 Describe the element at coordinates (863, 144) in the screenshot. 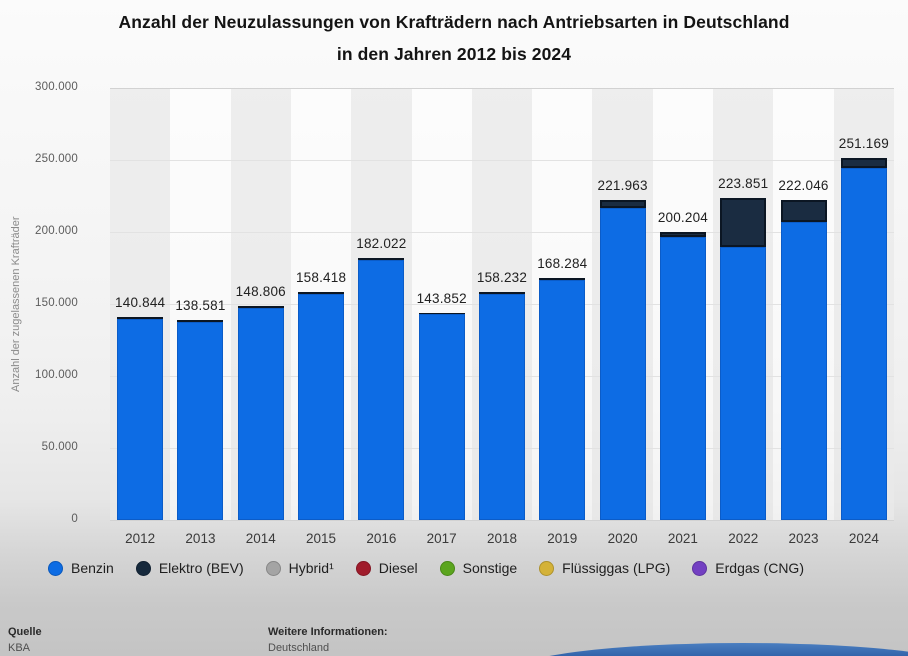

I see `bar-value-label-2024: 251.169` at that location.